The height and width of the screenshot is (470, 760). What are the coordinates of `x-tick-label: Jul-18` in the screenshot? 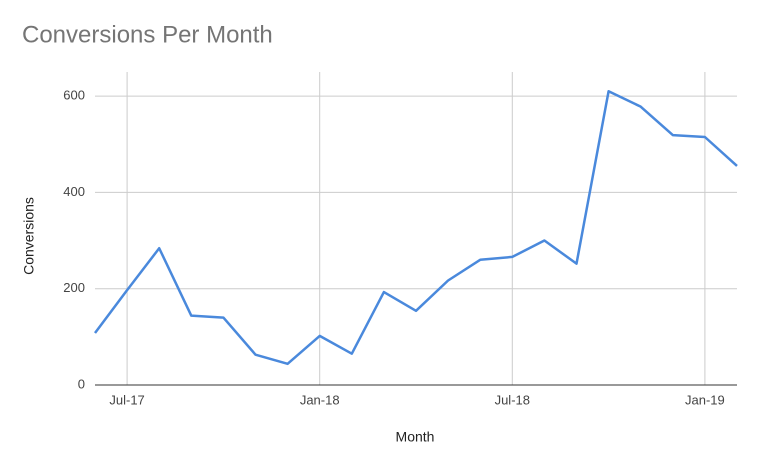 It's located at (512, 399).